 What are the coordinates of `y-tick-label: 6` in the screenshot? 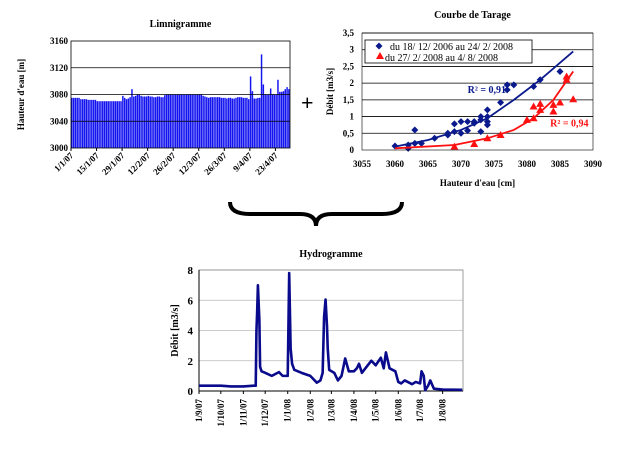 It's located at (191, 301).